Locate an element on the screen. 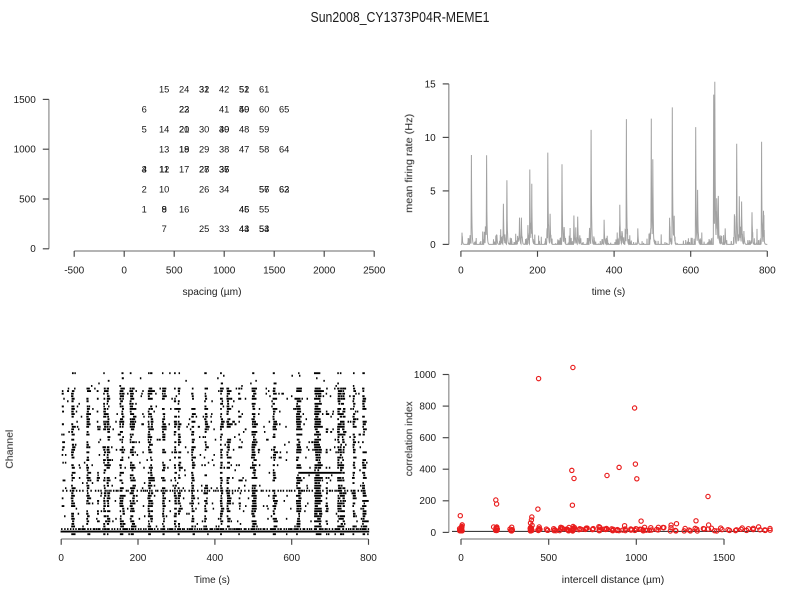 This screenshot has width=800, height=605. svg-text: 20 is located at coordinates (184, 130).